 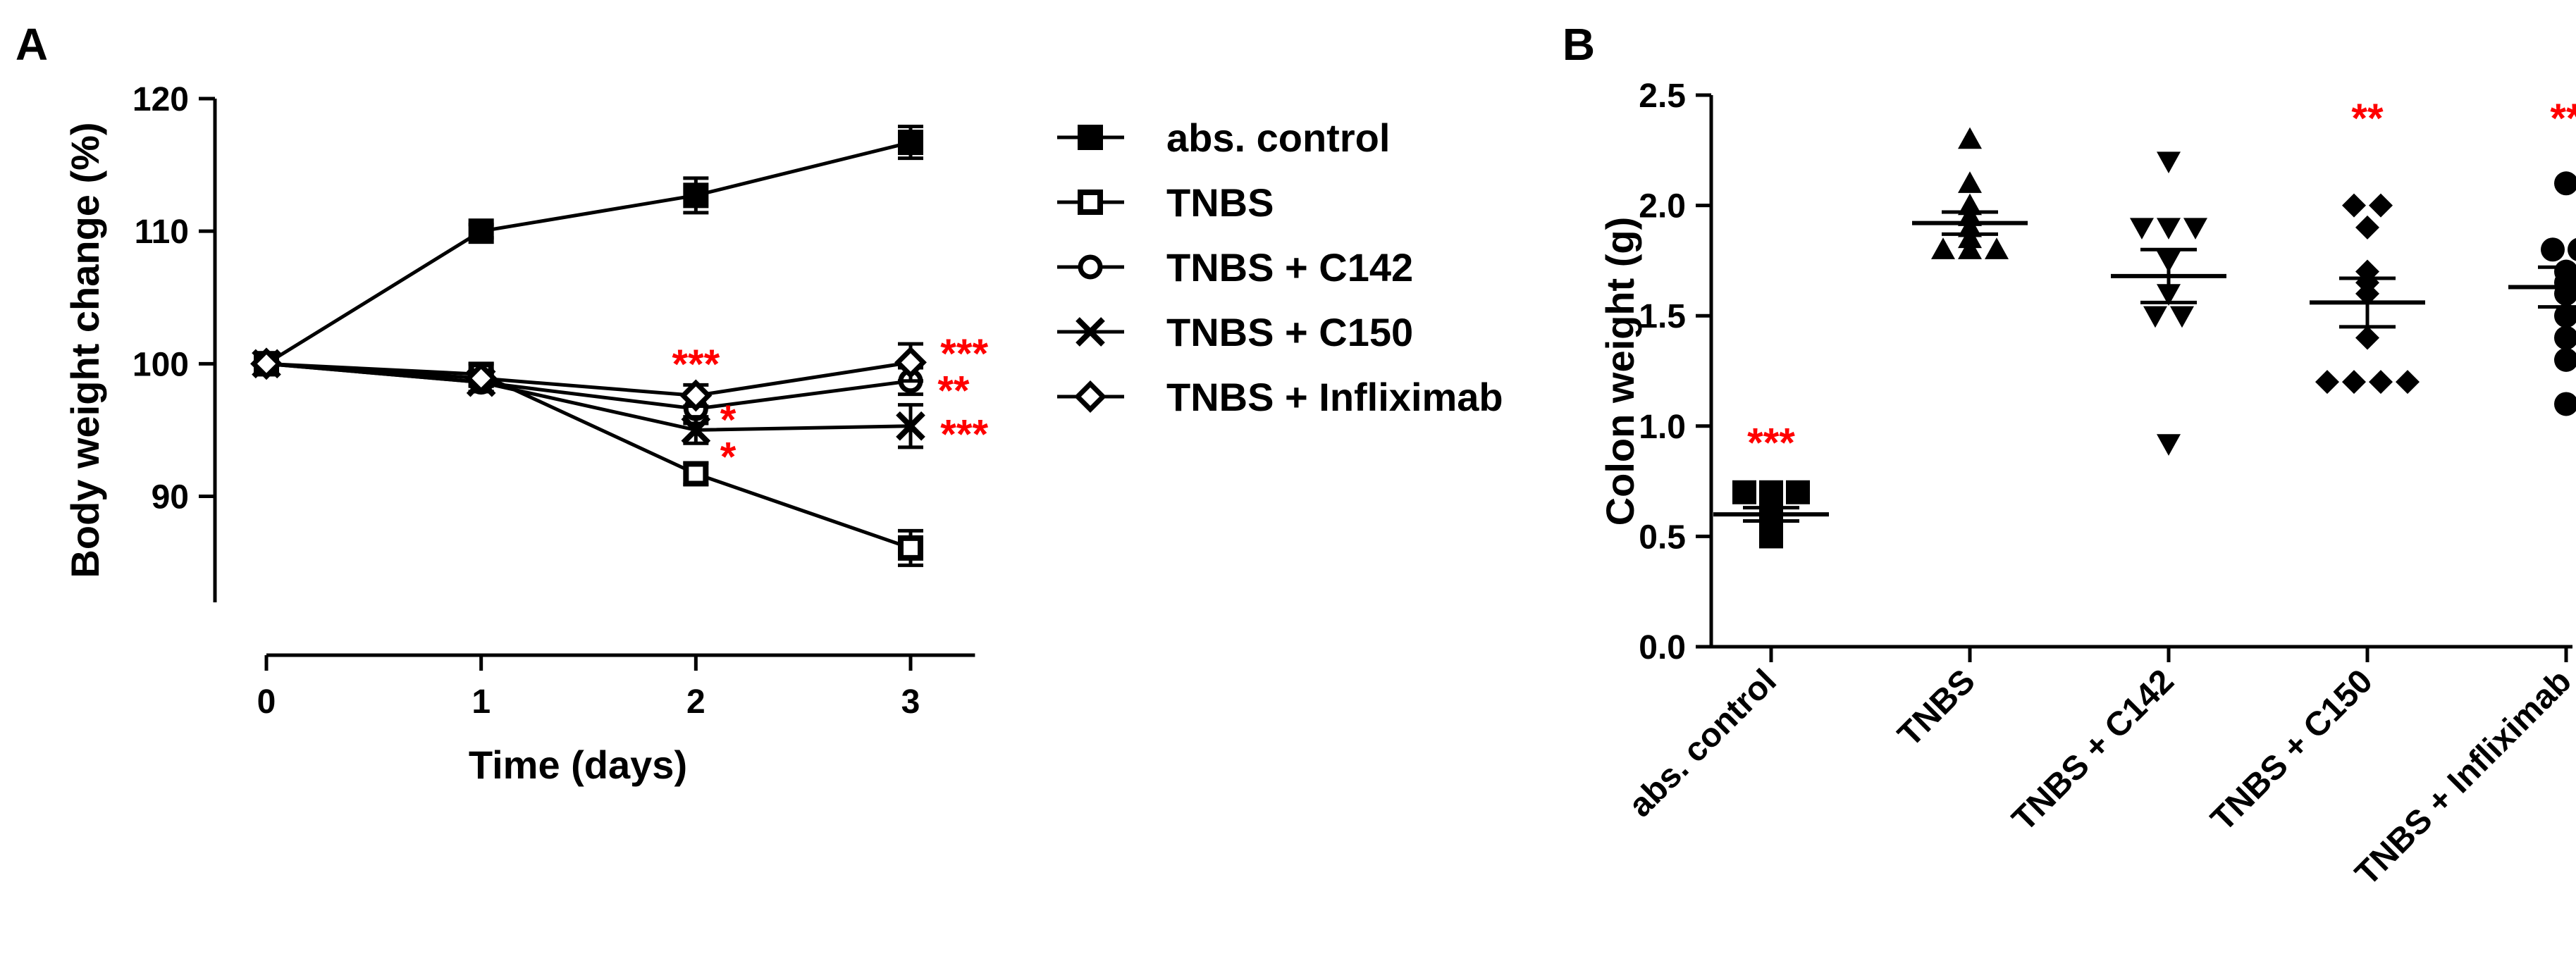 What do you see at coordinates (588, 253) in the screenshot?
I see `series-line-abs-control` at bounding box center [588, 253].